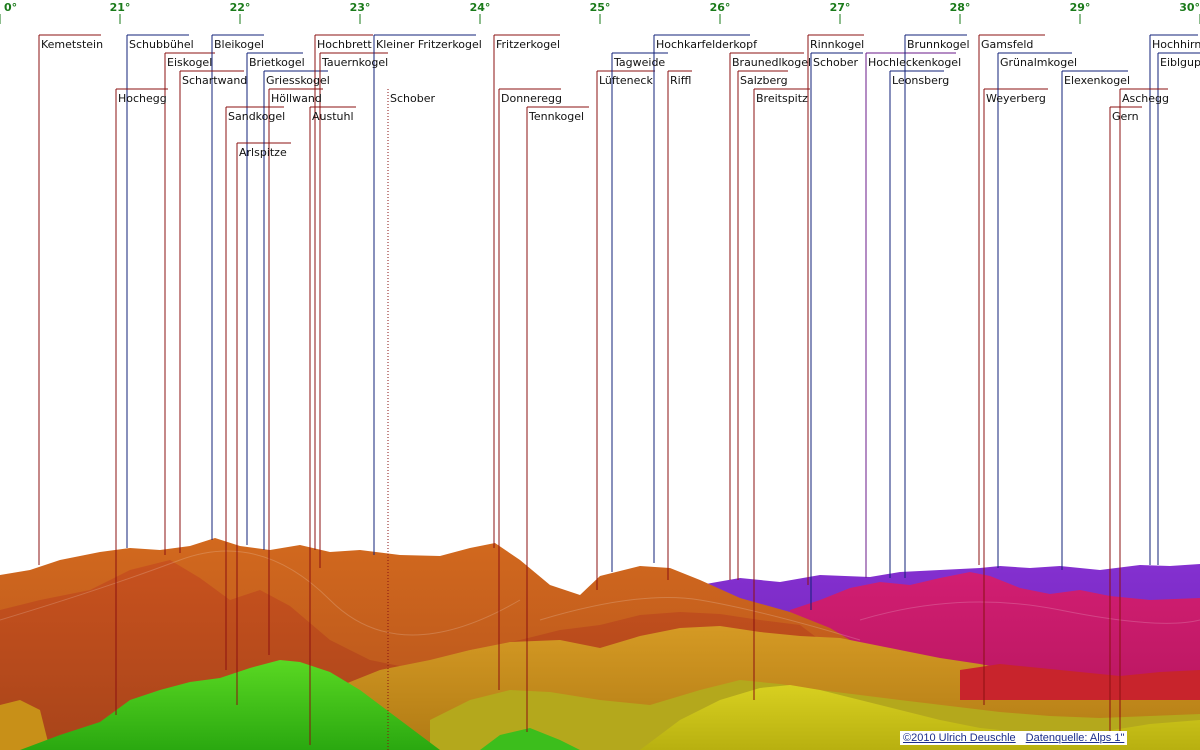 Image resolution: width=1200 pixels, height=750 pixels. What do you see at coordinates (239, 44) in the screenshot?
I see `peak-label: Bleikogel` at bounding box center [239, 44].